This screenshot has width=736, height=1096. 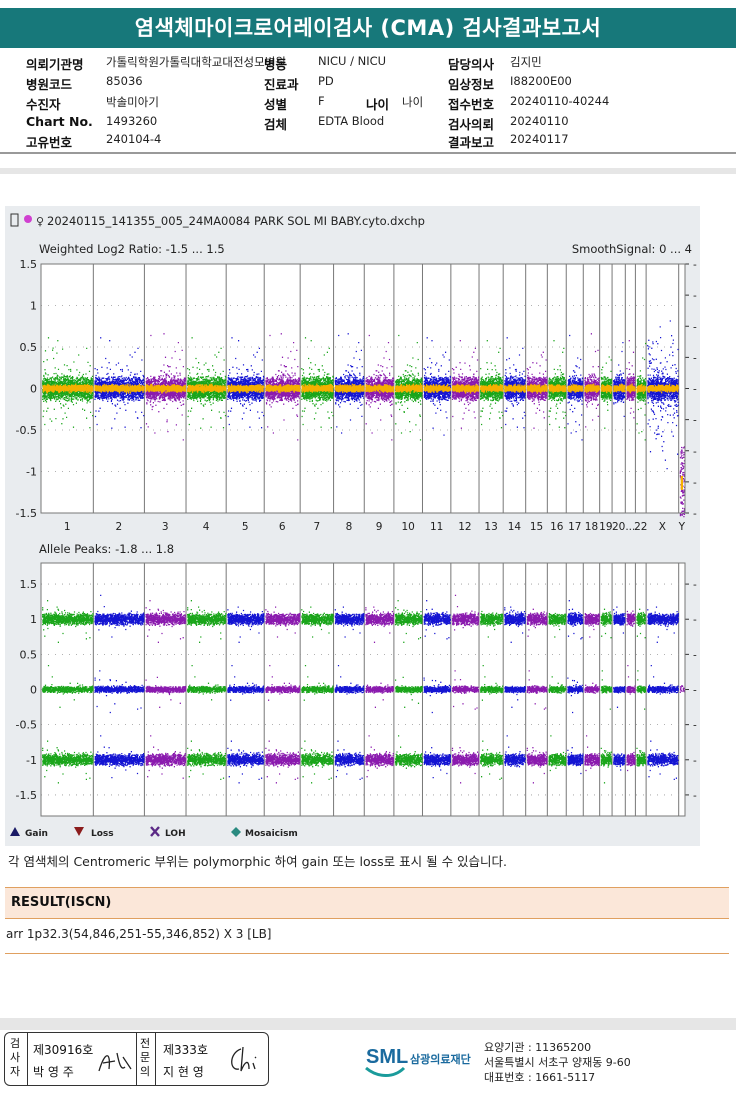 What do you see at coordinates (618, 527) in the screenshot?
I see `x-tick-label: 20` at bounding box center [618, 527].